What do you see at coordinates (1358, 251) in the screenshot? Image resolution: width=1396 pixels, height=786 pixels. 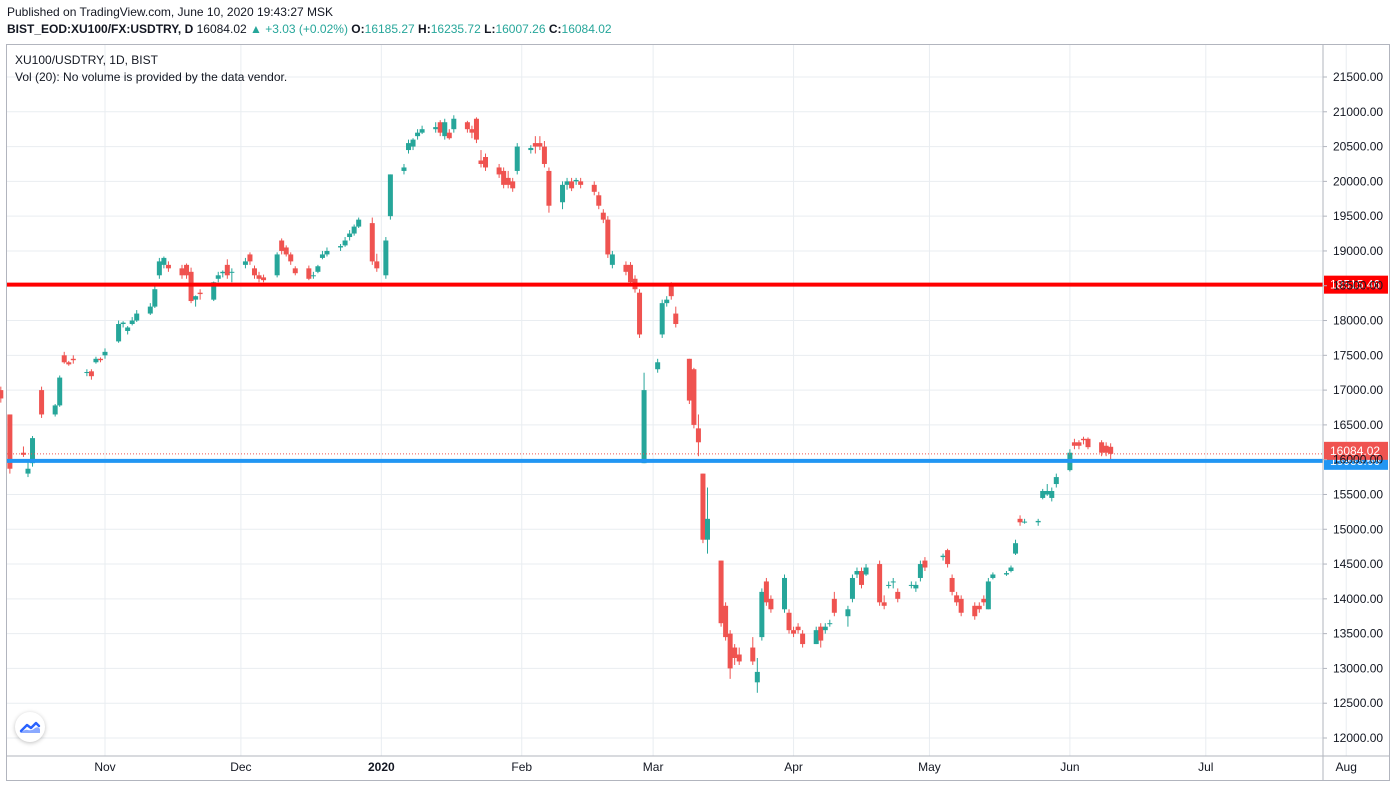 I see `price-tick-label: 19000.00` at bounding box center [1358, 251].